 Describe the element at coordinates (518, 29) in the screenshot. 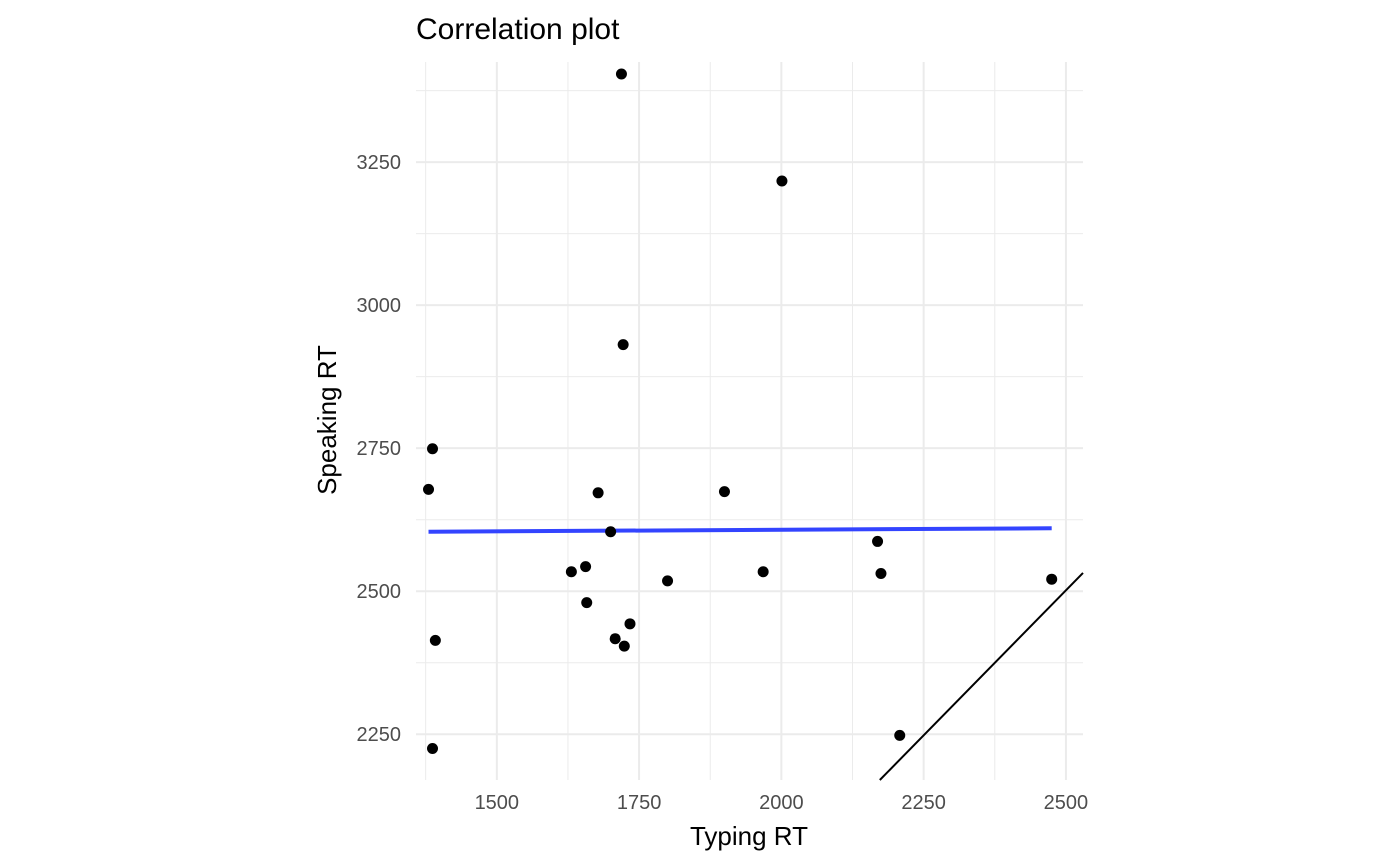

I see `chart-title: Correlation plot` at that location.